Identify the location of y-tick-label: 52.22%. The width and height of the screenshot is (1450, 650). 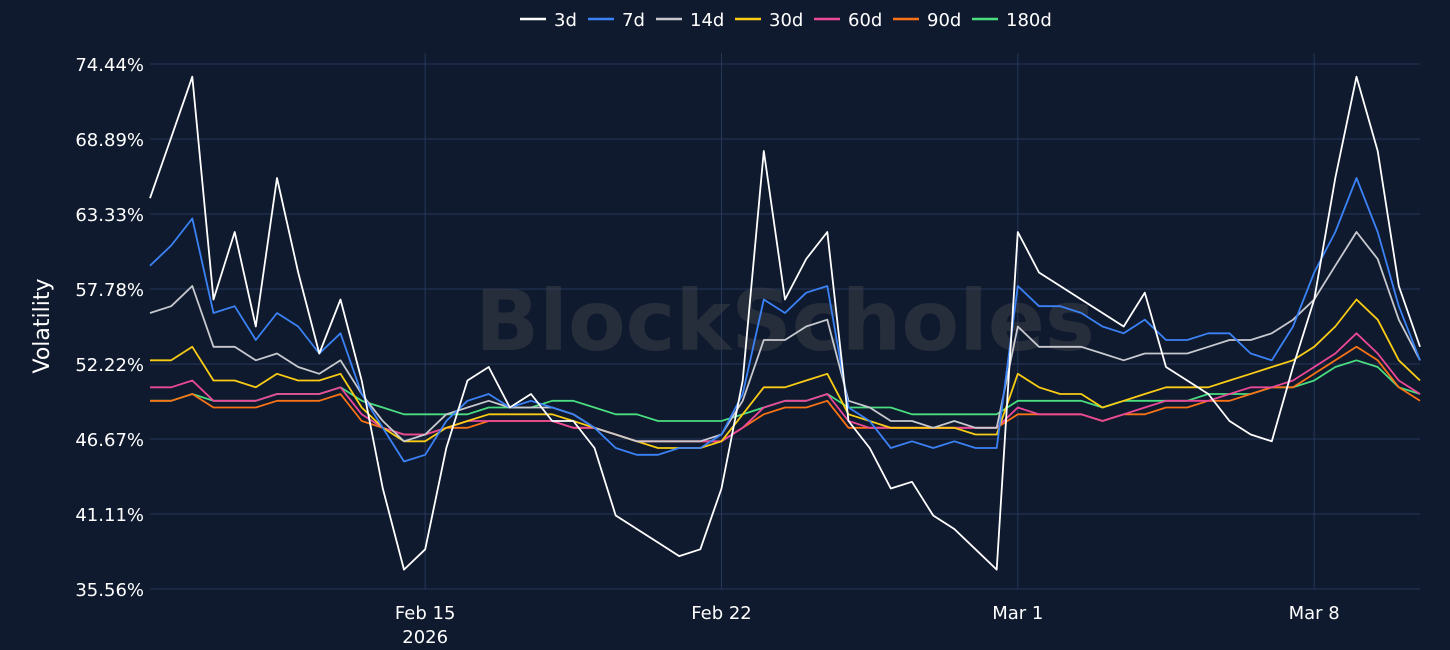
(109, 365).